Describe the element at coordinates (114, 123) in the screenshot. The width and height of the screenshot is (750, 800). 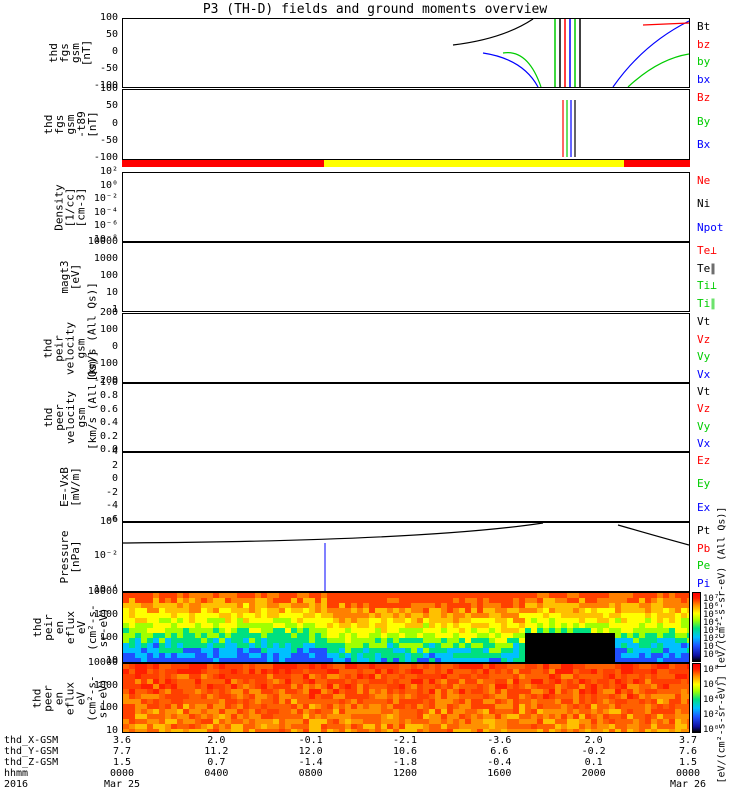
I see `panel-fgs_sm-tick: 0` at that location.